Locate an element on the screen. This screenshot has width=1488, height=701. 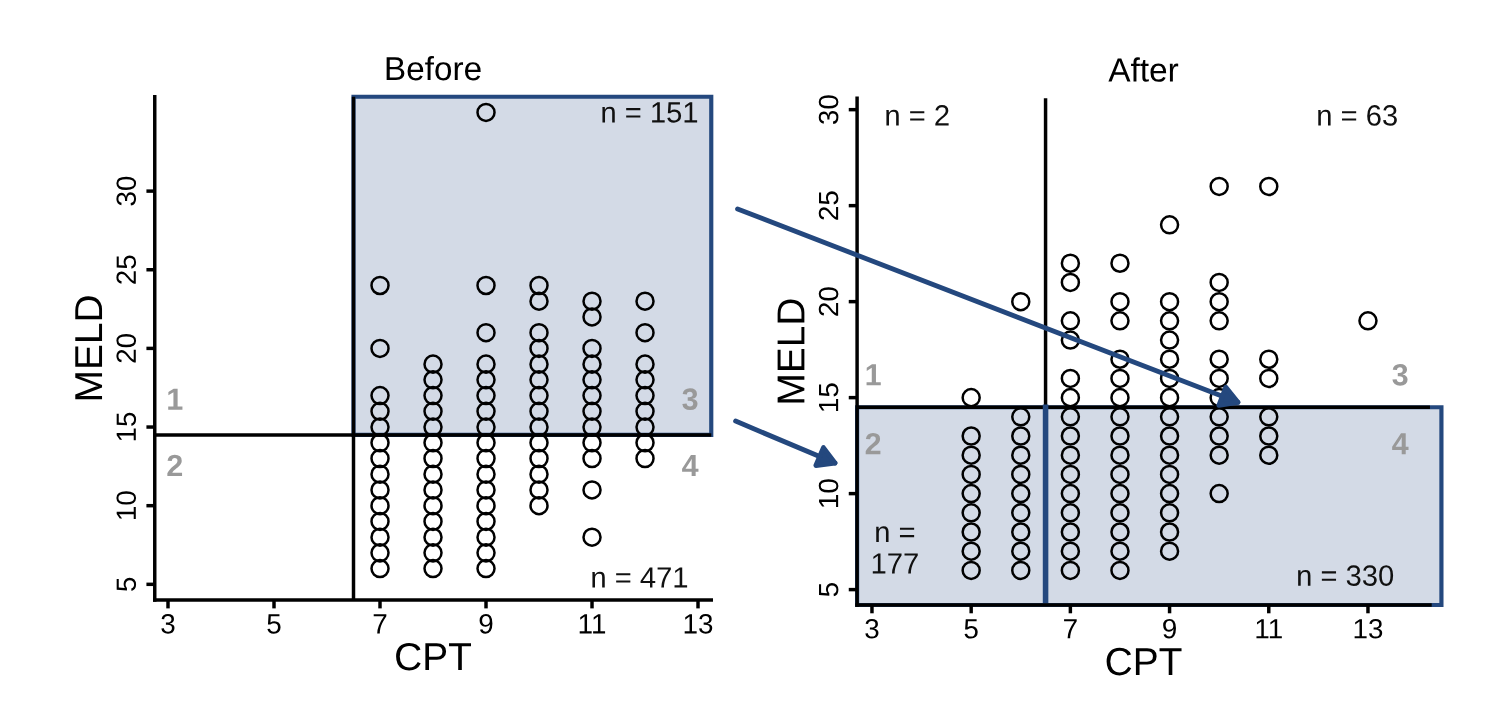
chart-title: Before is located at coordinates (433, 68).